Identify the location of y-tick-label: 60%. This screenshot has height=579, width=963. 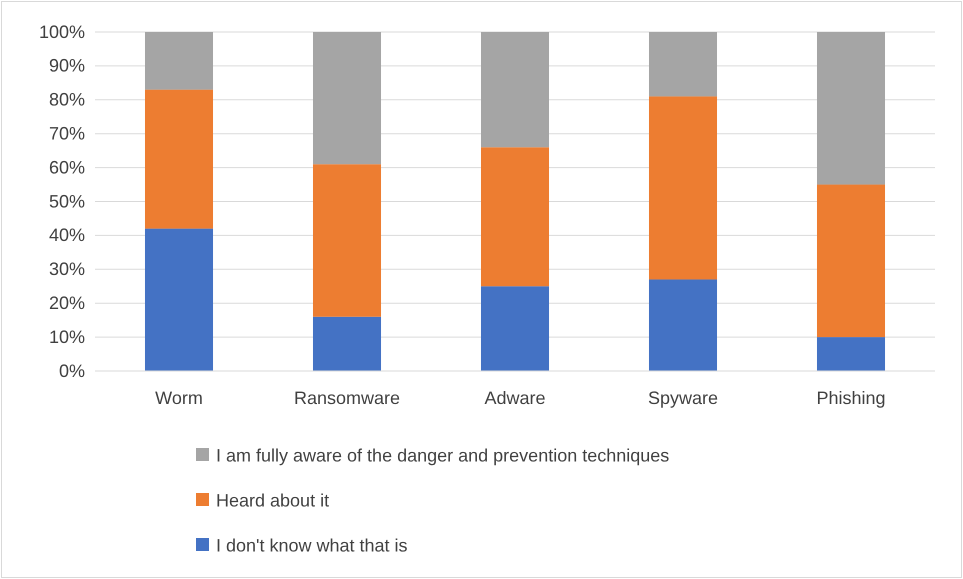
(66, 167).